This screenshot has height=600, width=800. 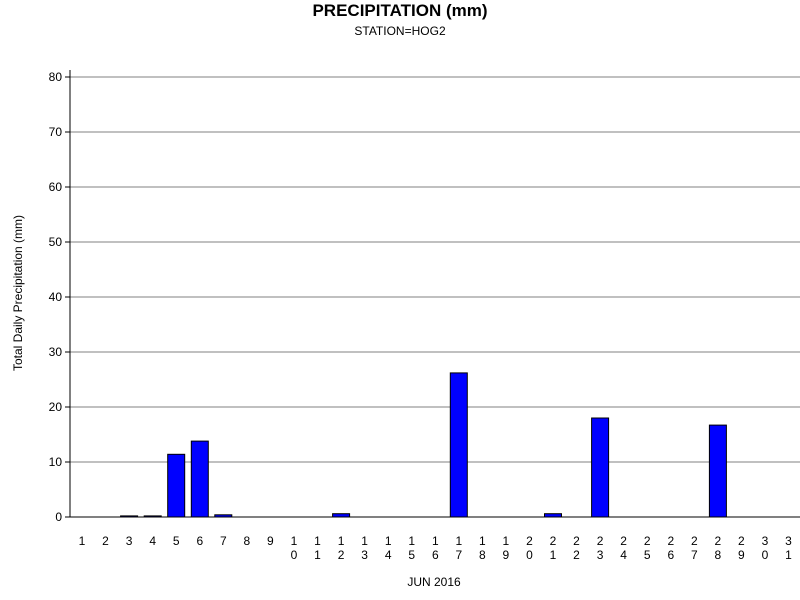 What do you see at coordinates (400, 31) in the screenshot?
I see `chart-subtitle: STATION=HOG2` at bounding box center [400, 31].